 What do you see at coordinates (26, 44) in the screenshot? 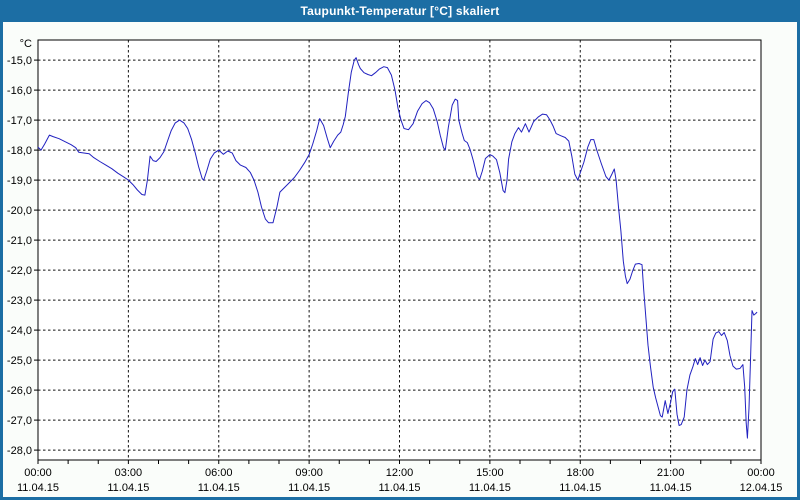
I see `y-axis-unit-label: °C` at bounding box center [26, 44].